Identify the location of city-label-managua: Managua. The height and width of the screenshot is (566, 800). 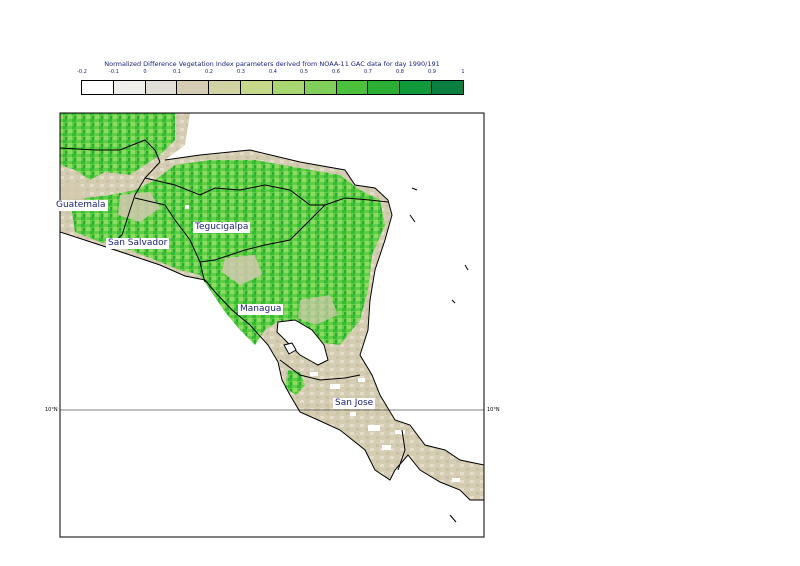
(261, 309).